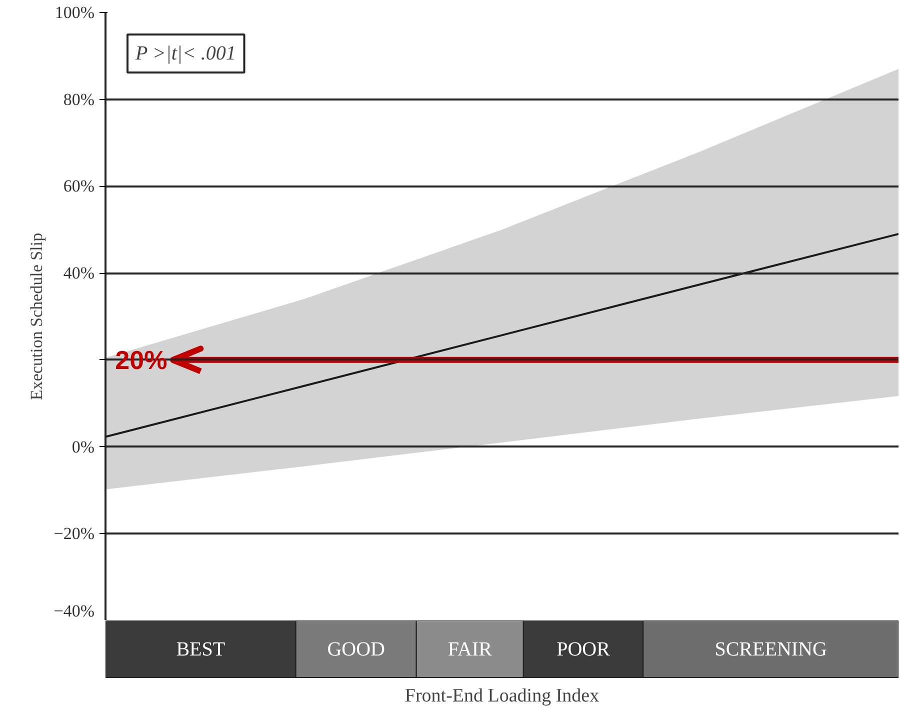  Describe the element at coordinates (74, 12) in the screenshot. I see `y-tick-label: 100%` at that location.